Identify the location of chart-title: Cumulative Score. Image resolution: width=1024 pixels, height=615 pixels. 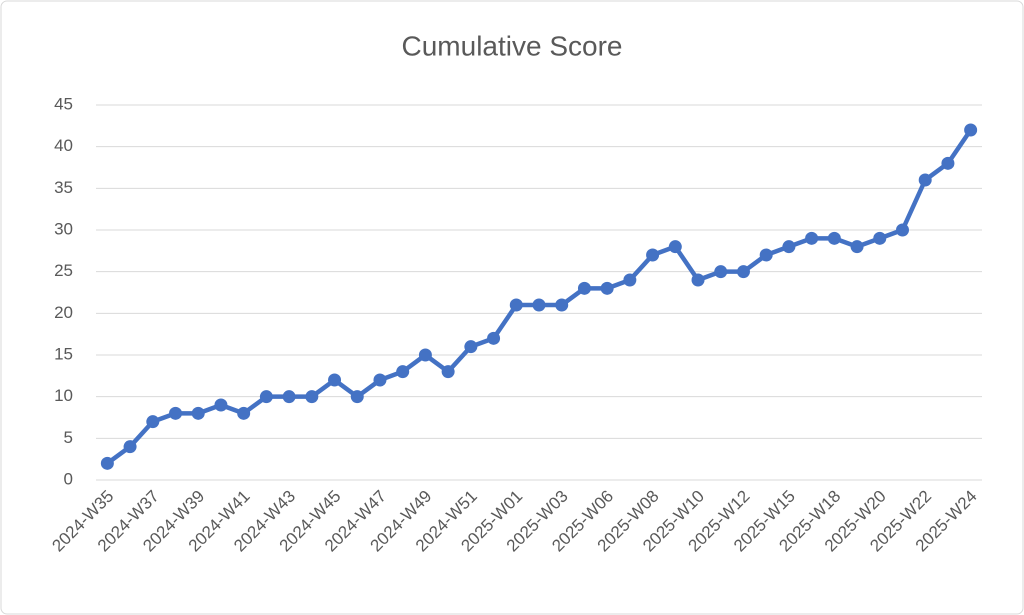
(512, 45).